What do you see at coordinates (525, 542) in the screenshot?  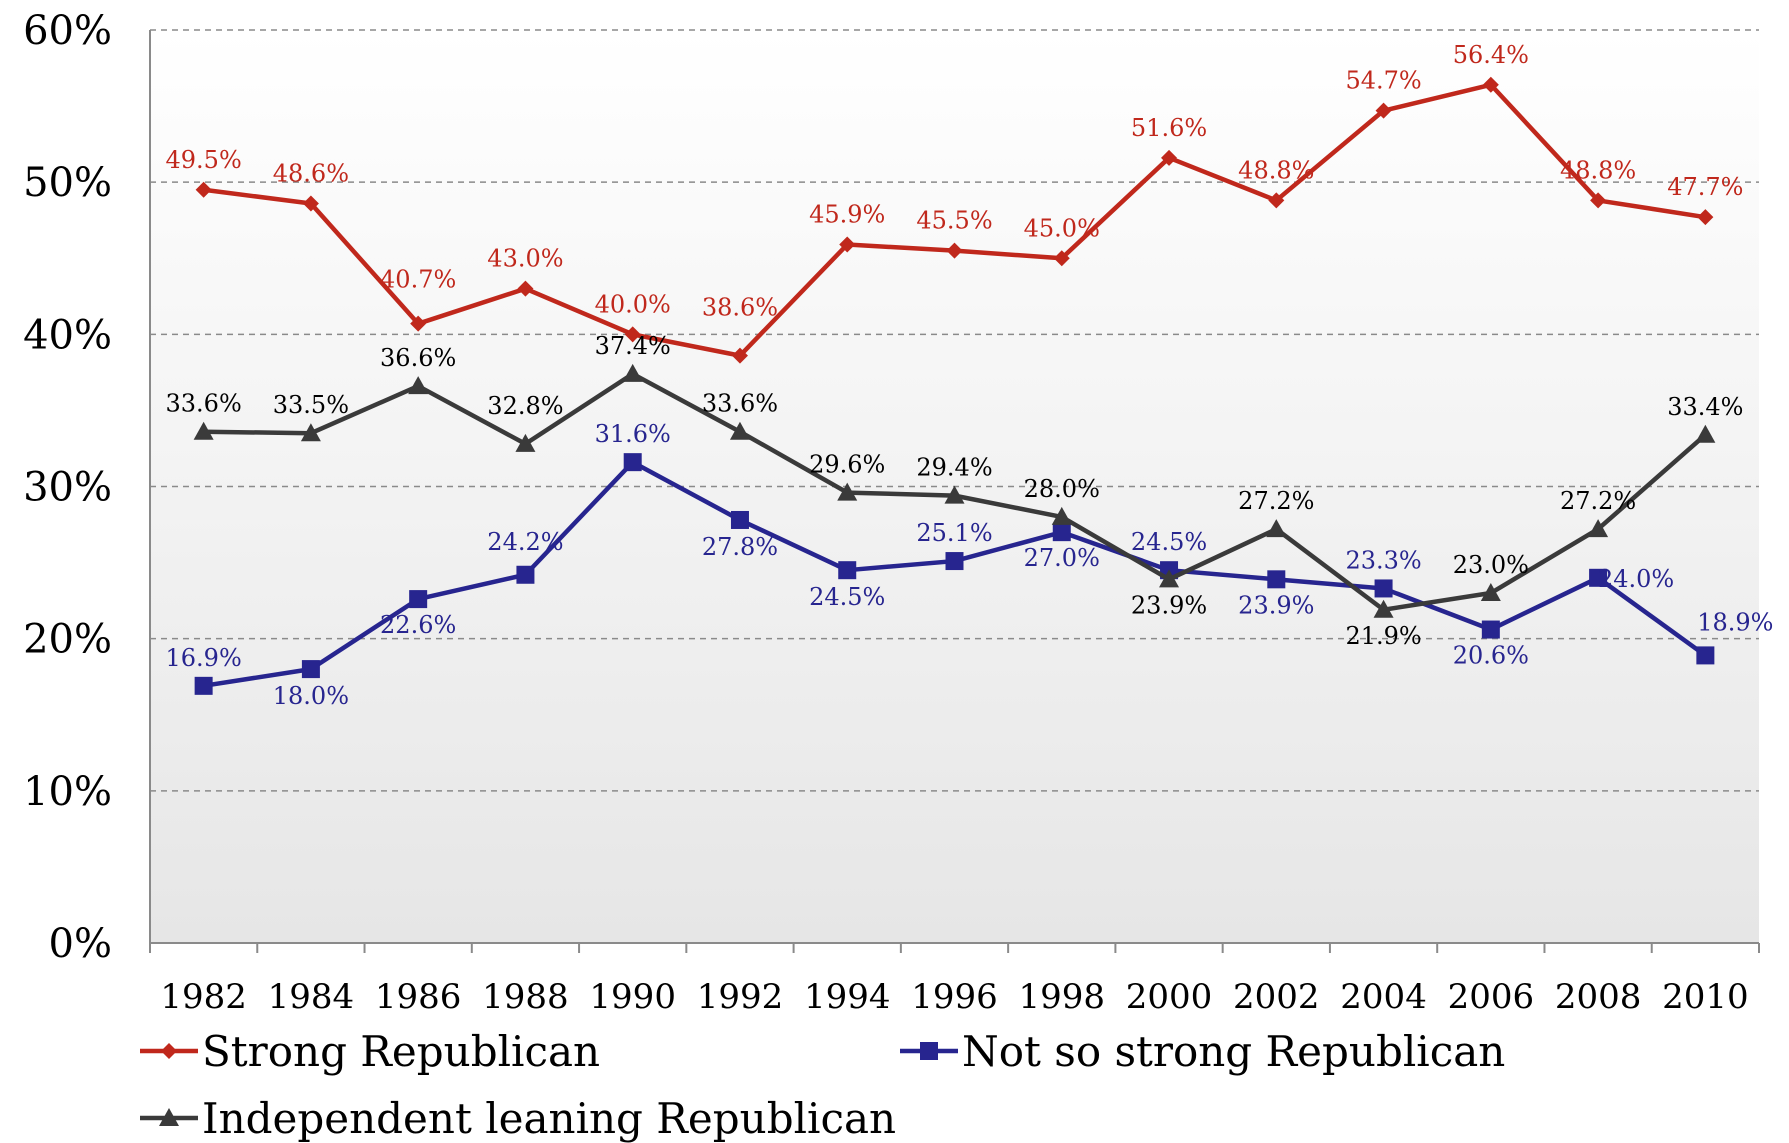 I see `data-label: 24.2%` at bounding box center [525, 542].